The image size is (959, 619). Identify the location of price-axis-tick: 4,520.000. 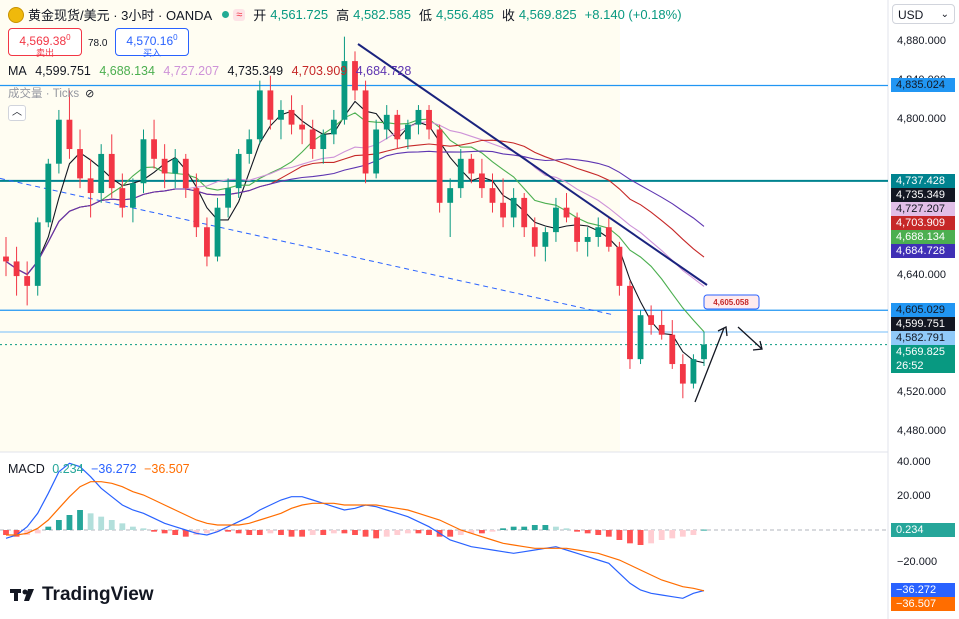
(921, 392).